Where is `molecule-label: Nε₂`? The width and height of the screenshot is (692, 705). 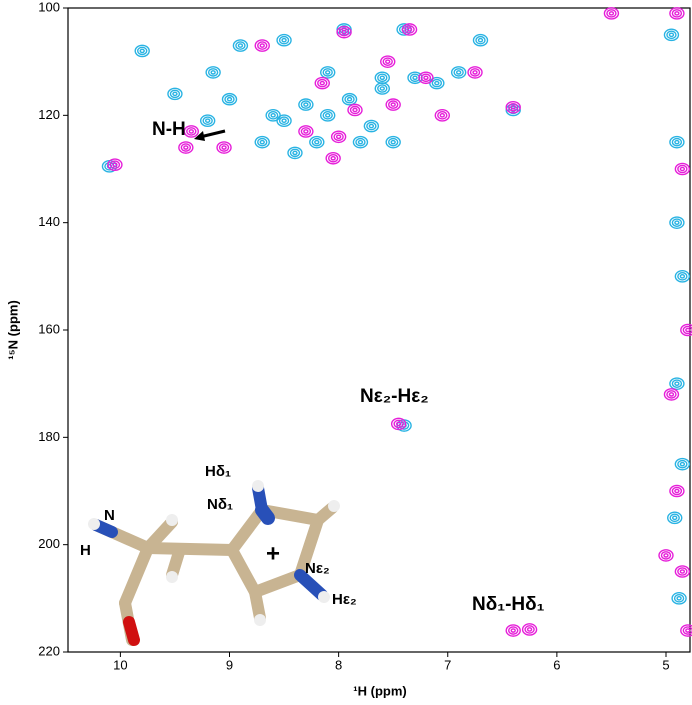 molecule-label: Nε₂ is located at coordinates (317, 568).